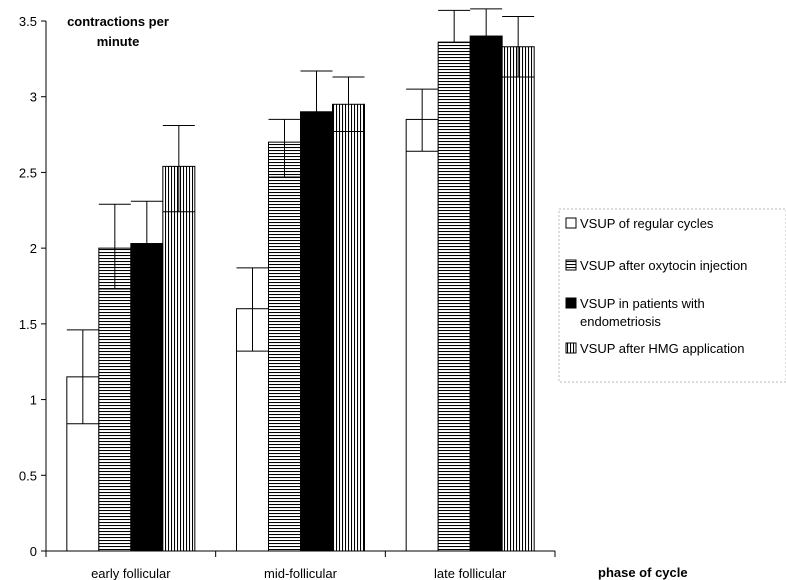 Image resolution: width=786 pixels, height=580 pixels. I want to click on x-axis-title: phase of cycle, so click(643, 572).